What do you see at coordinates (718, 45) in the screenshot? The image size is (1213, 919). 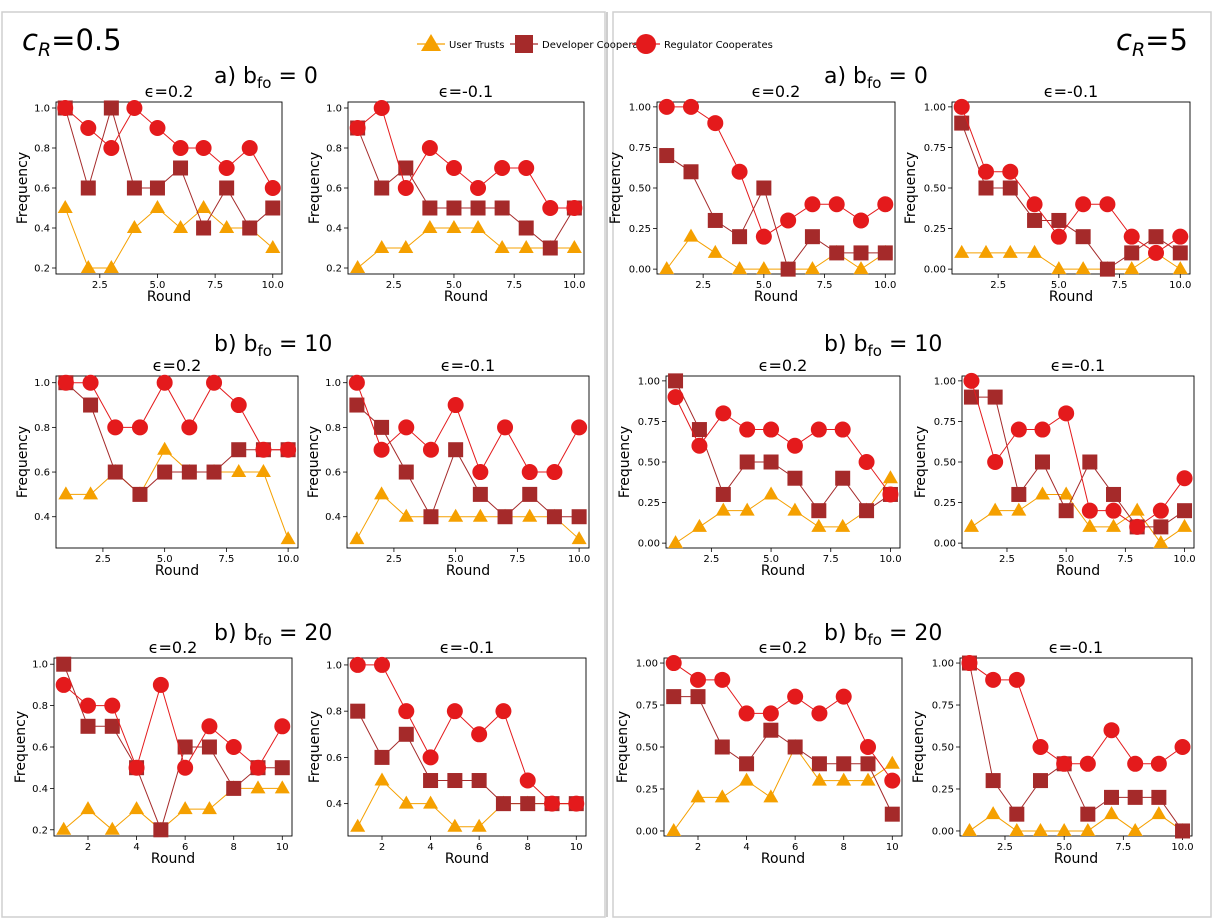 I see `svg-text: Regulator Cooperates` at bounding box center [718, 45].